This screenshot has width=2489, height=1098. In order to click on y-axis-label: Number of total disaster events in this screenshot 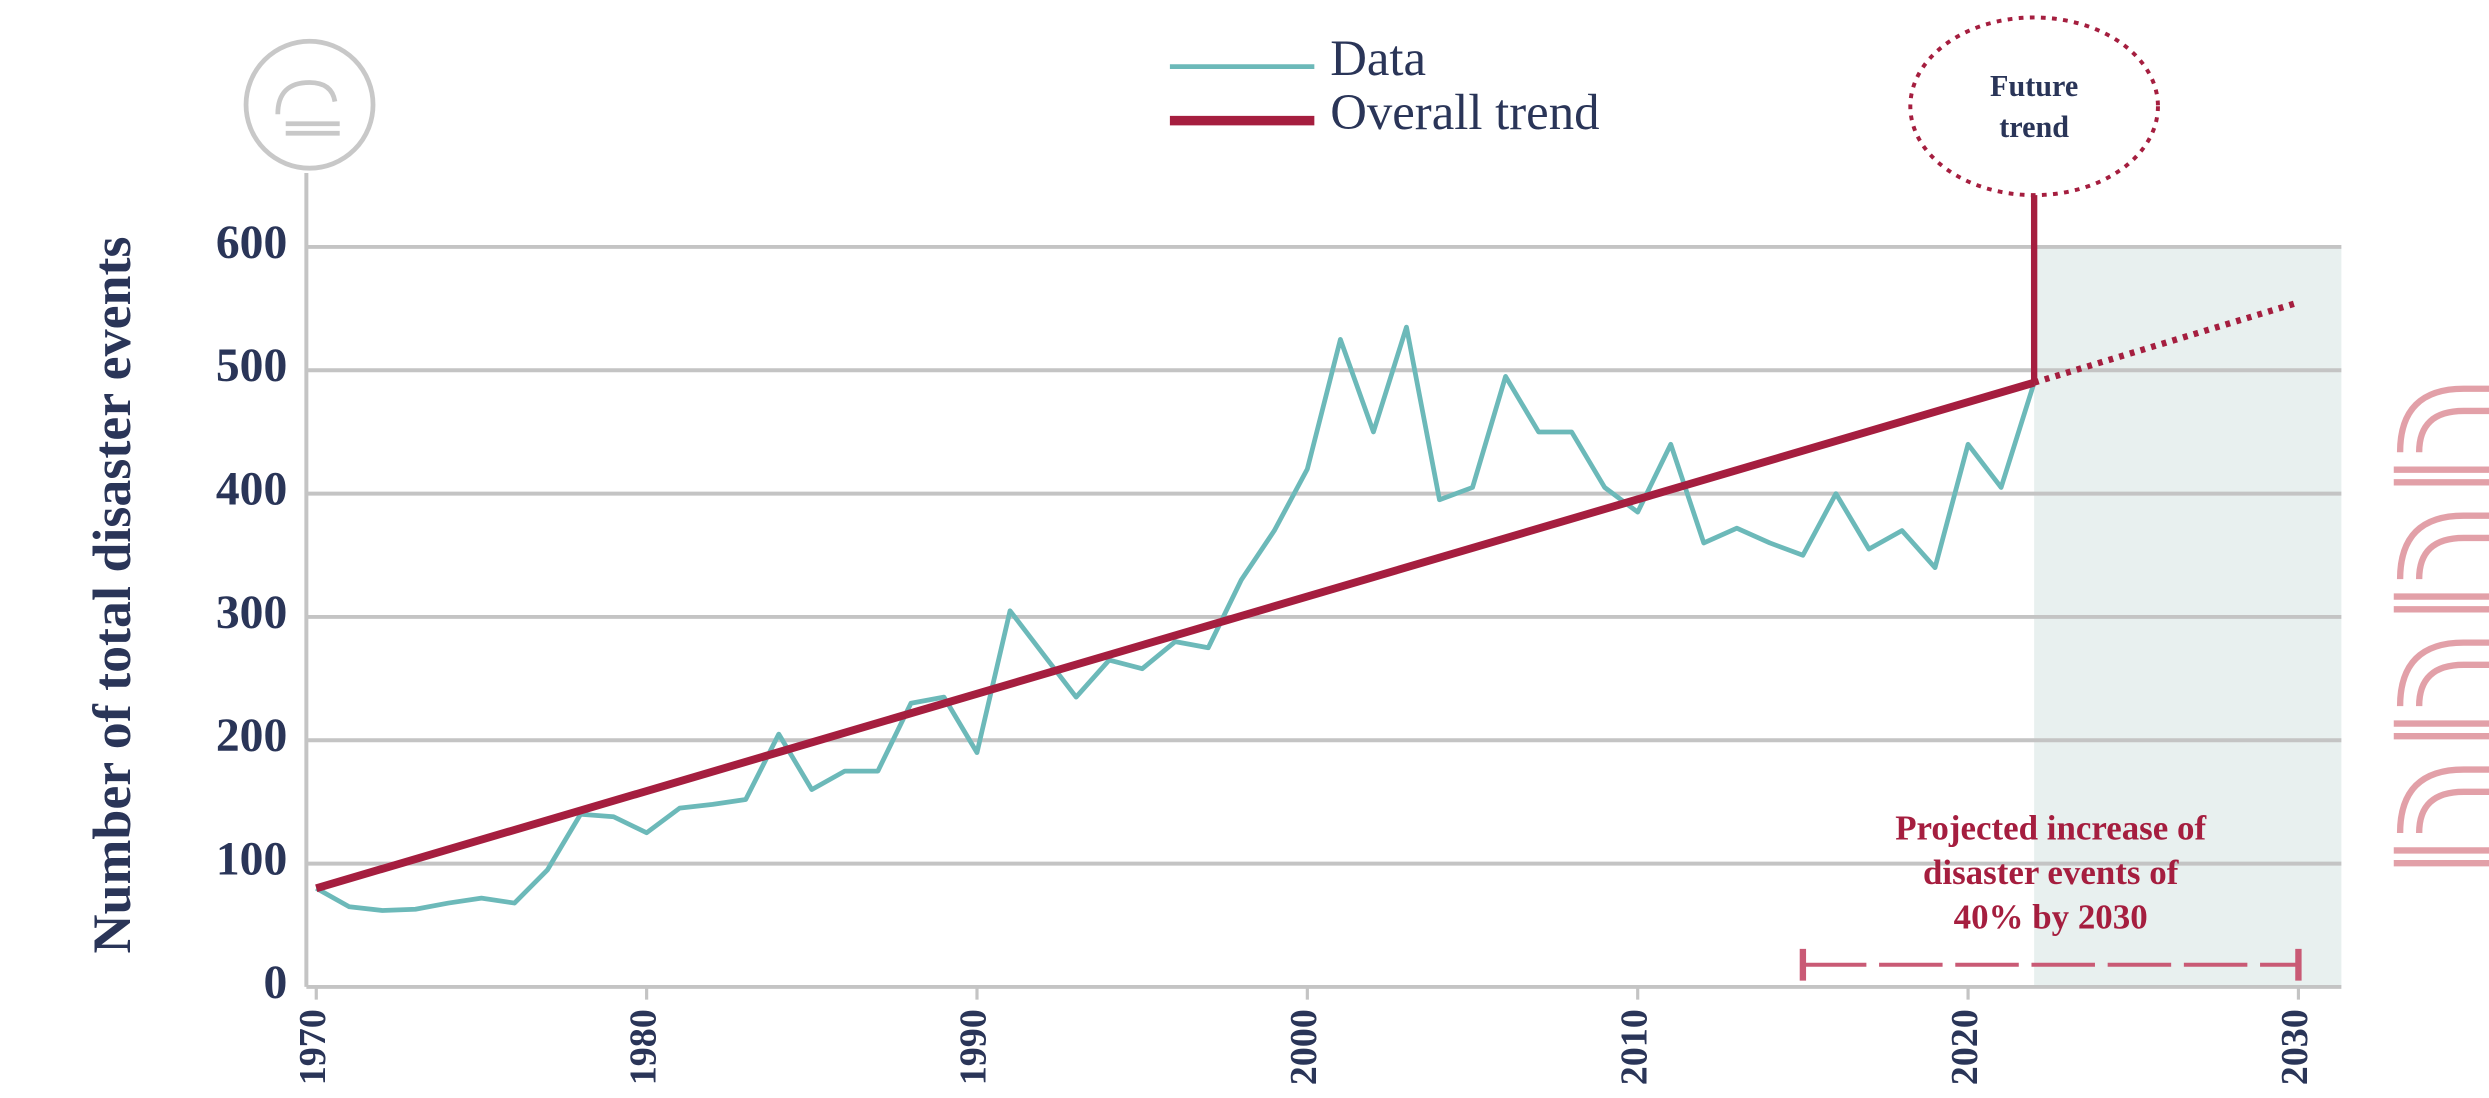, I will do `click(112, 595)`.